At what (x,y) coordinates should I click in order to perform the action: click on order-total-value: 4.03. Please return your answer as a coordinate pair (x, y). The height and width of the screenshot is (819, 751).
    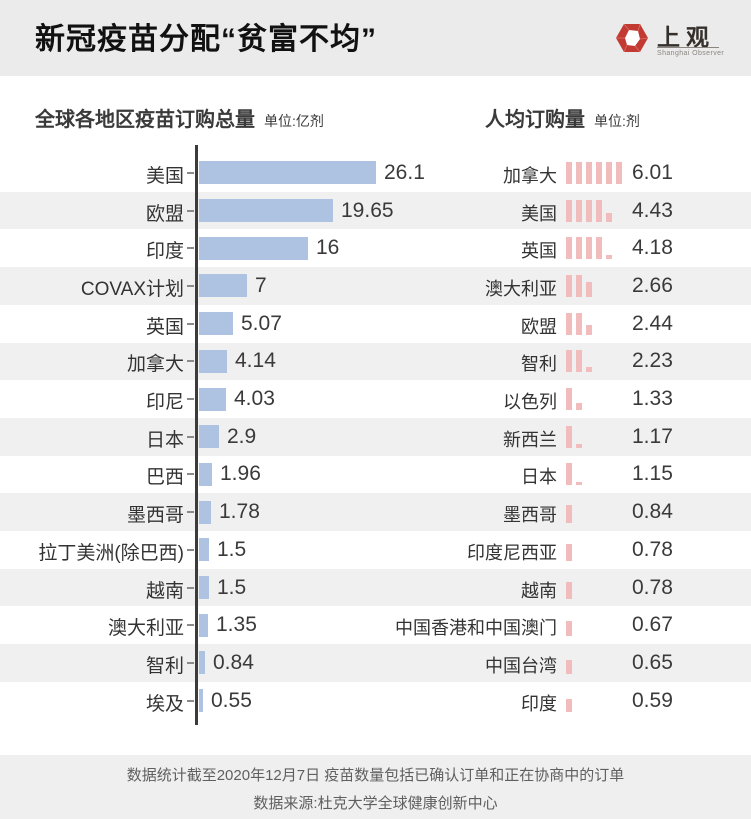
    Looking at the image, I should click on (254, 399).